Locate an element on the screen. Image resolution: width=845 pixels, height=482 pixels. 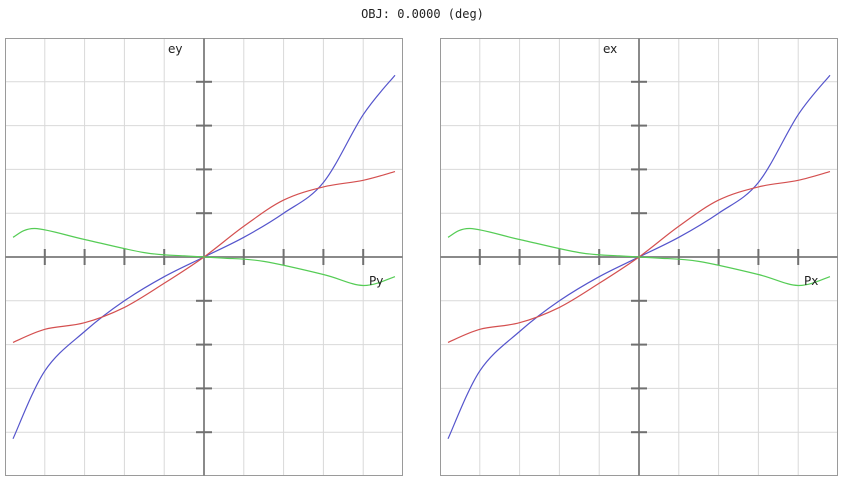
y-axis-label: ex is located at coordinates (610, 49).